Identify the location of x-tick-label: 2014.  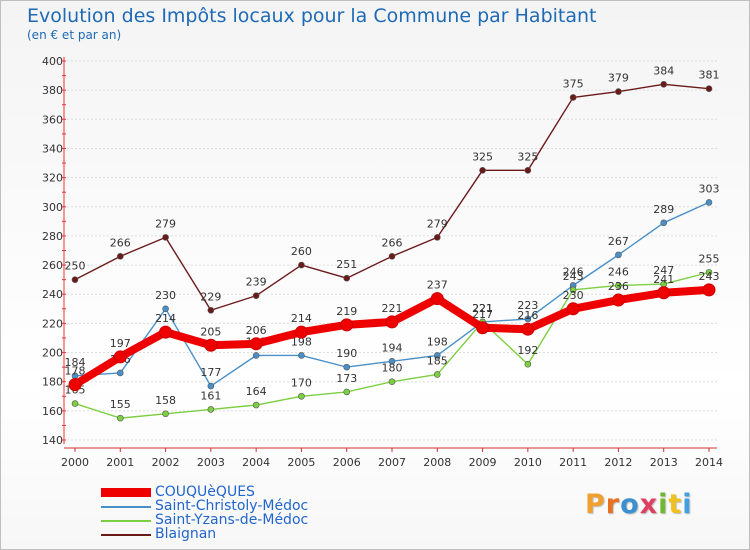
(709, 462).